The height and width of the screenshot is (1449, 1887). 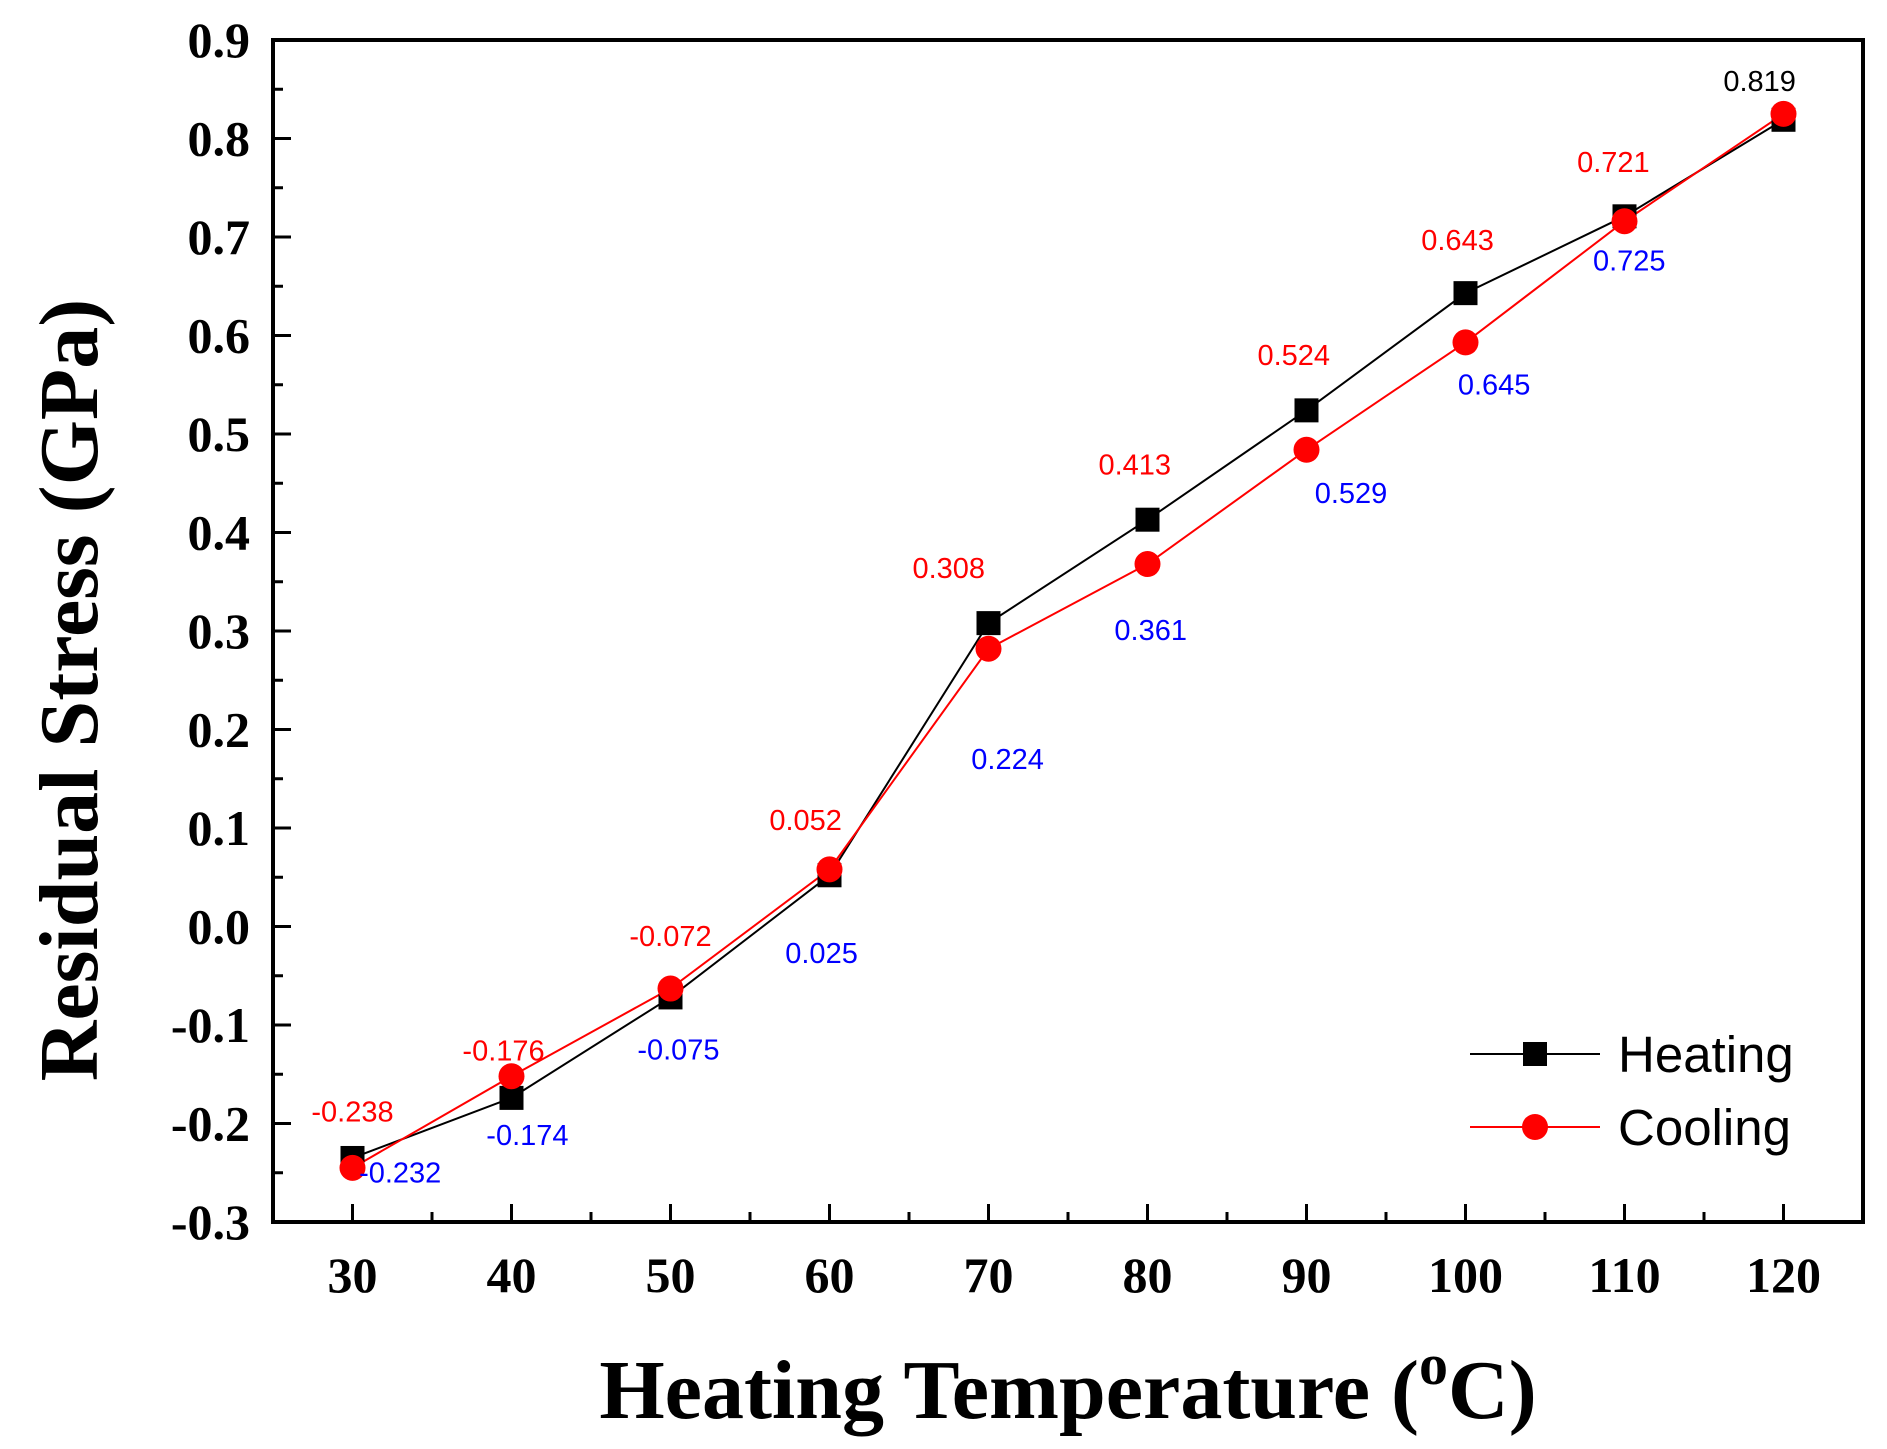 I want to click on x-tick-label: 90, so click(x=1307, y=1275).